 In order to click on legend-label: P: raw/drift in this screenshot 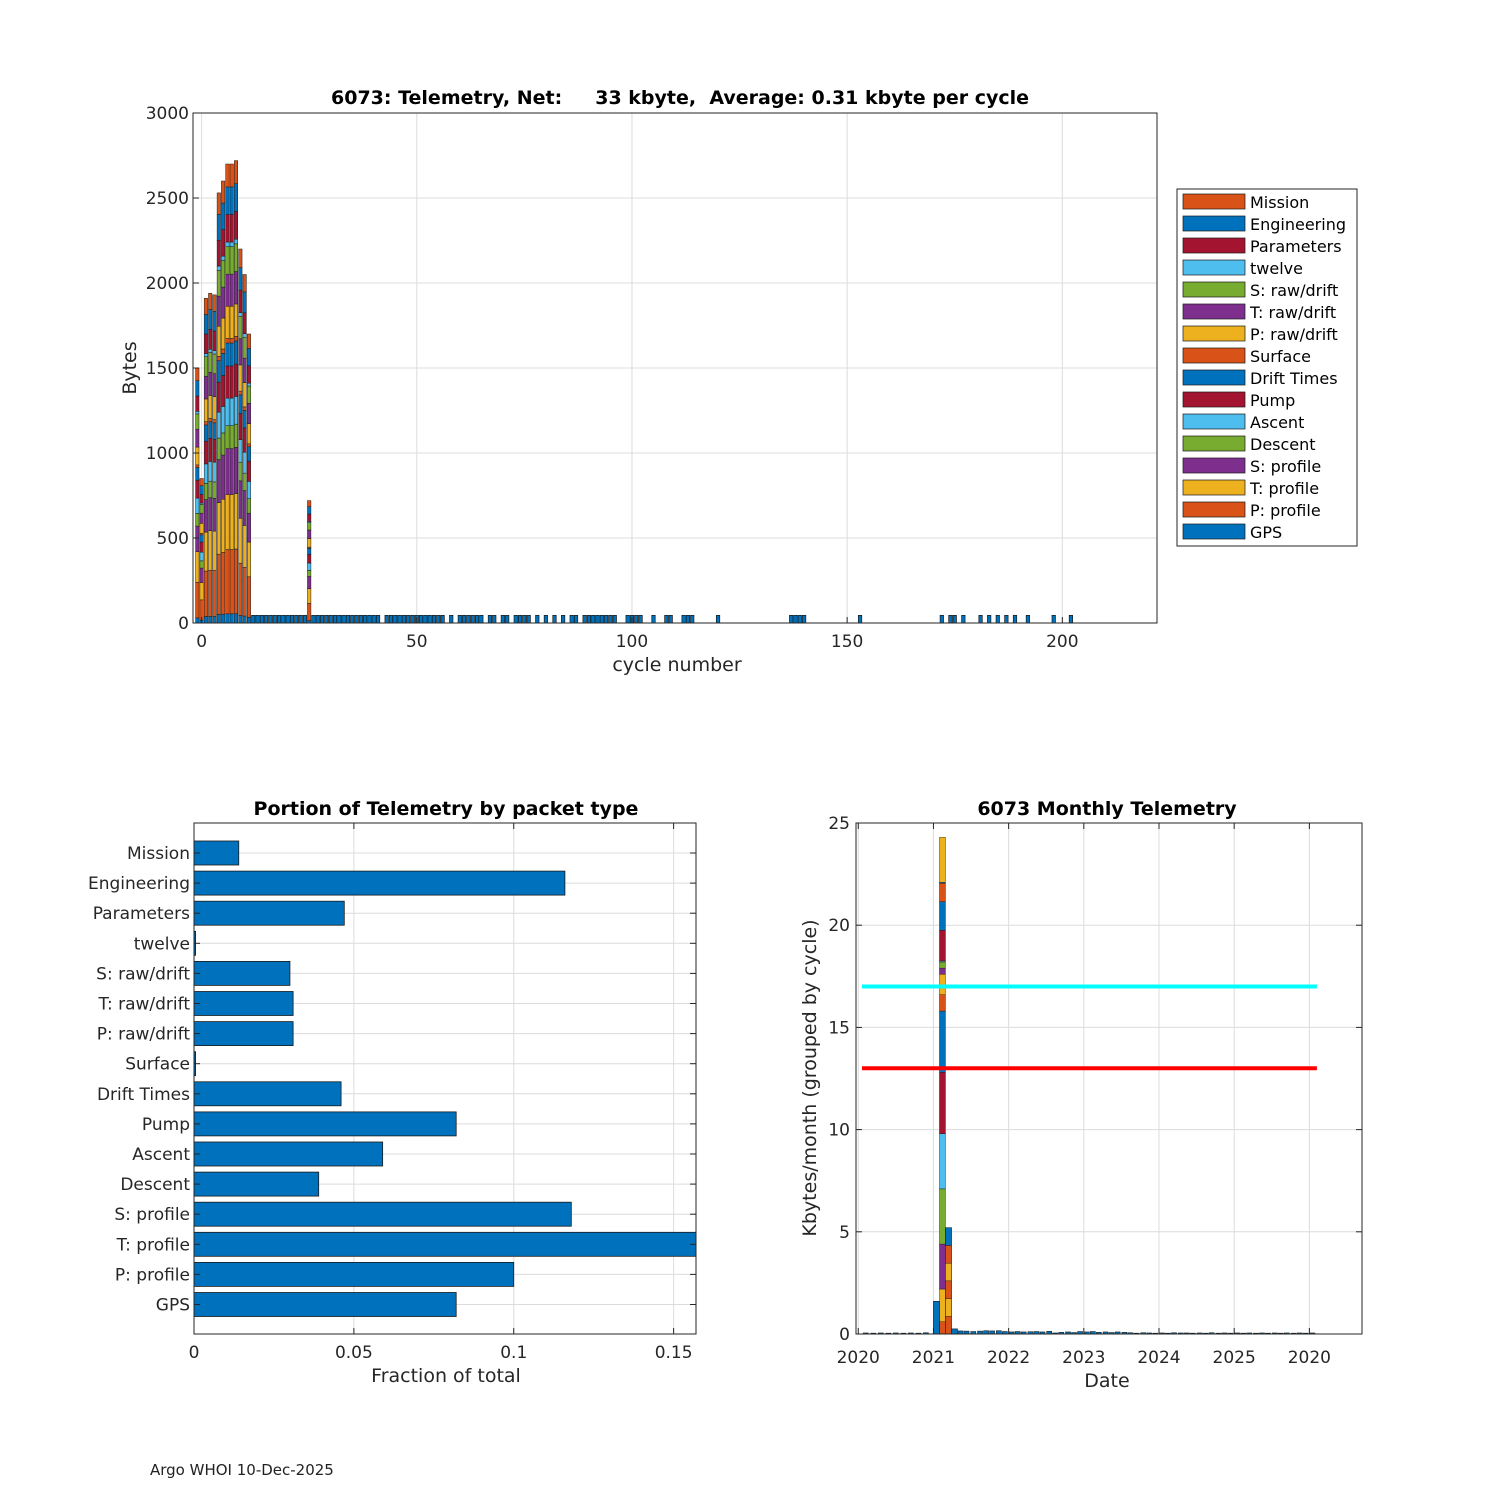, I will do `click(1294, 334)`.